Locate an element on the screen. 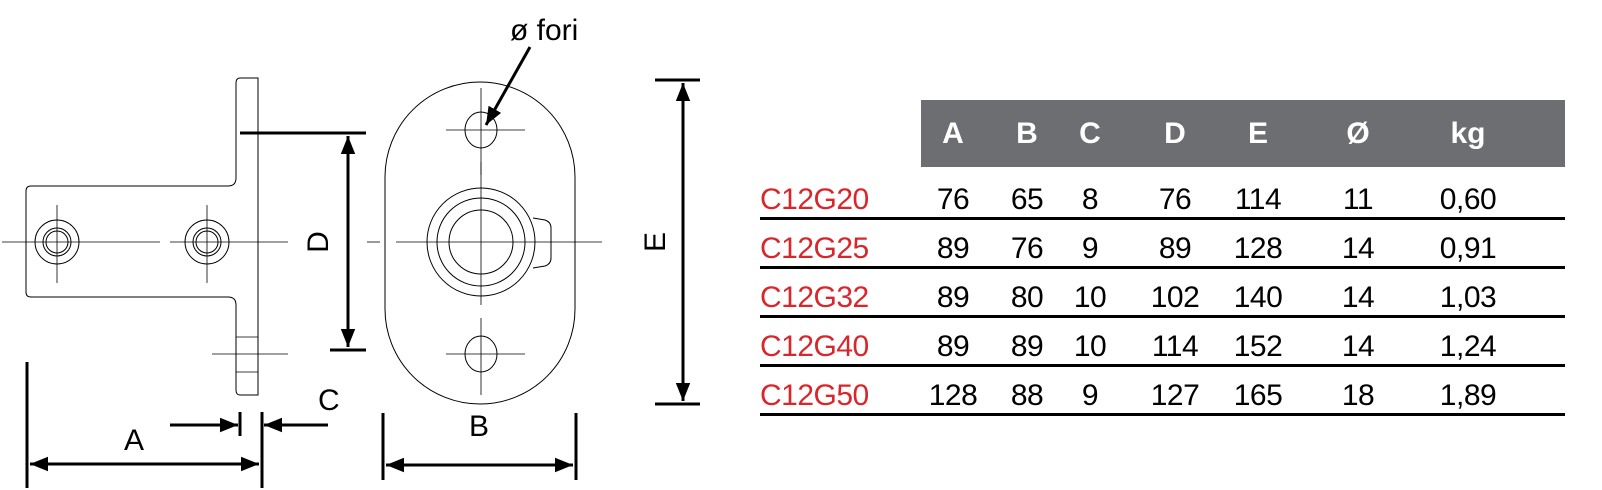 This screenshot has height=490, width=1602. model-code: C12G20 is located at coordinates (814, 199).